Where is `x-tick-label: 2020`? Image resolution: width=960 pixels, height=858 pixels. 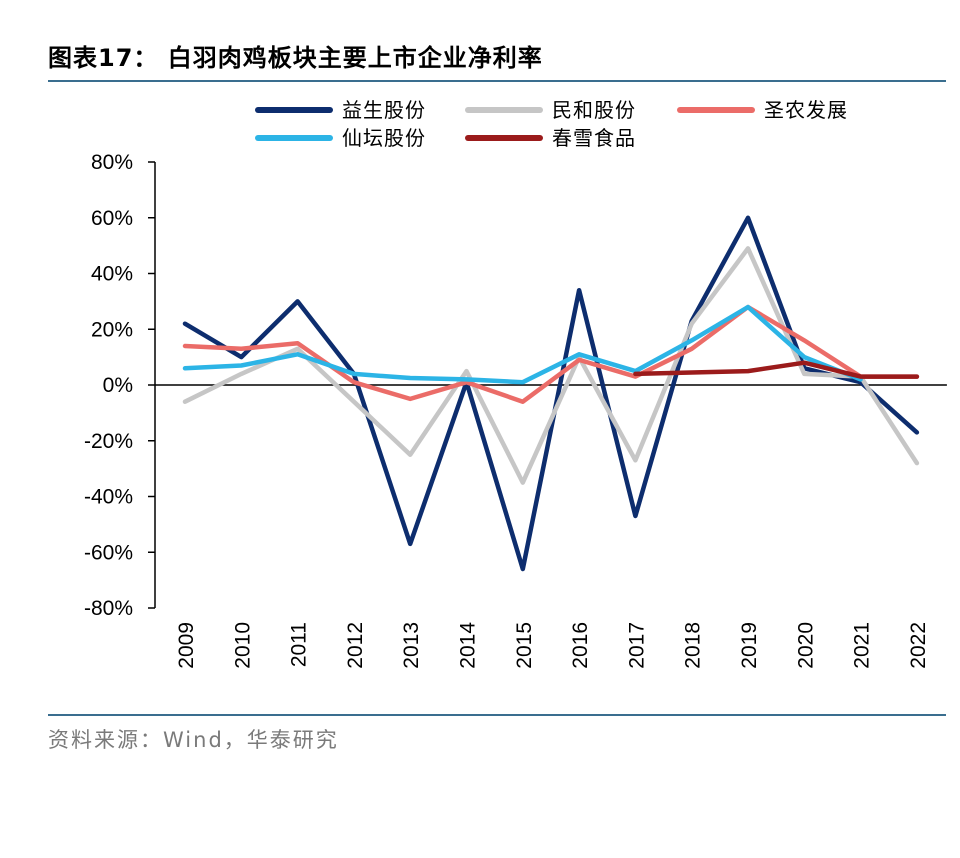
x-tick-label: 2020 is located at coordinates (805, 645).